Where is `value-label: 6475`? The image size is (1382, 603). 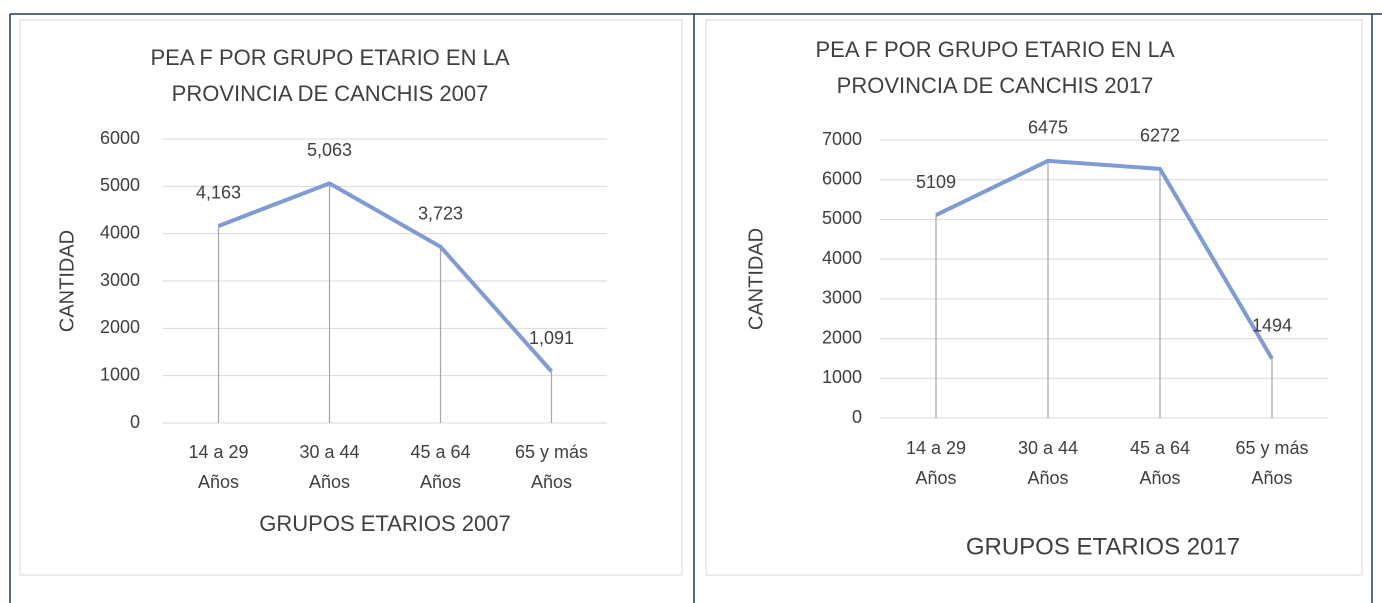
value-label: 6475 is located at coordinates (1048, 128).